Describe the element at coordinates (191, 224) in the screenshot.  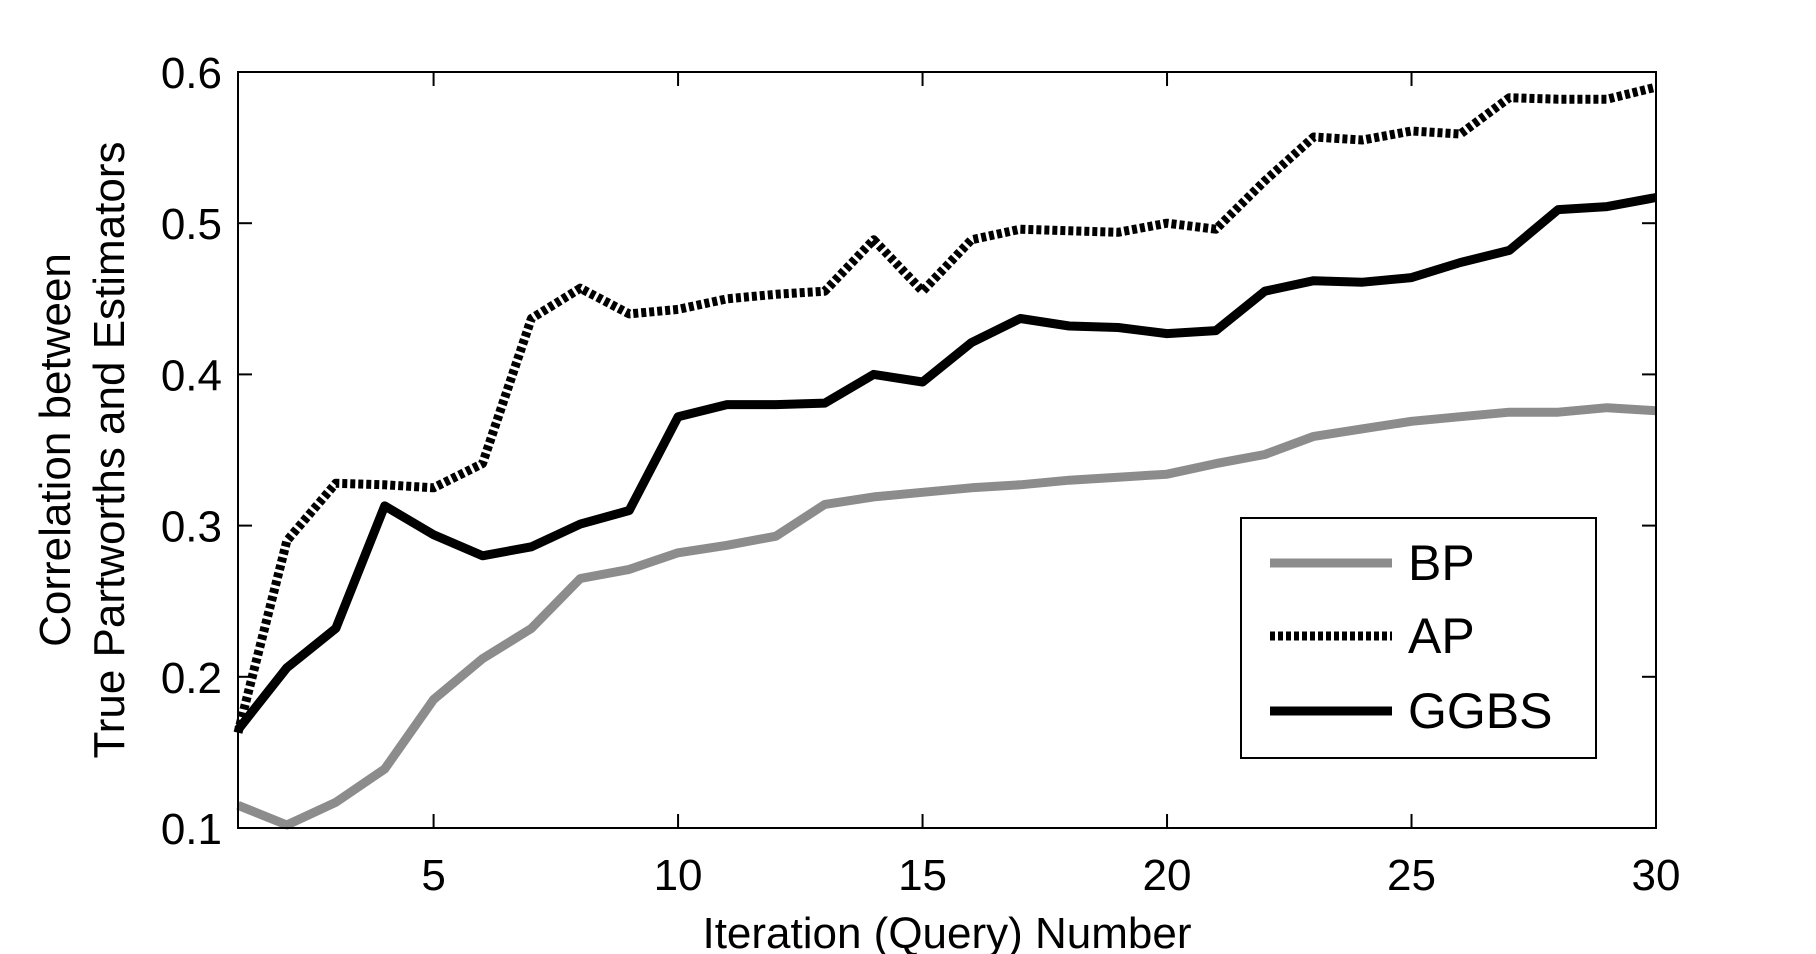
I see `y-tick-label: 0.5` at that location.